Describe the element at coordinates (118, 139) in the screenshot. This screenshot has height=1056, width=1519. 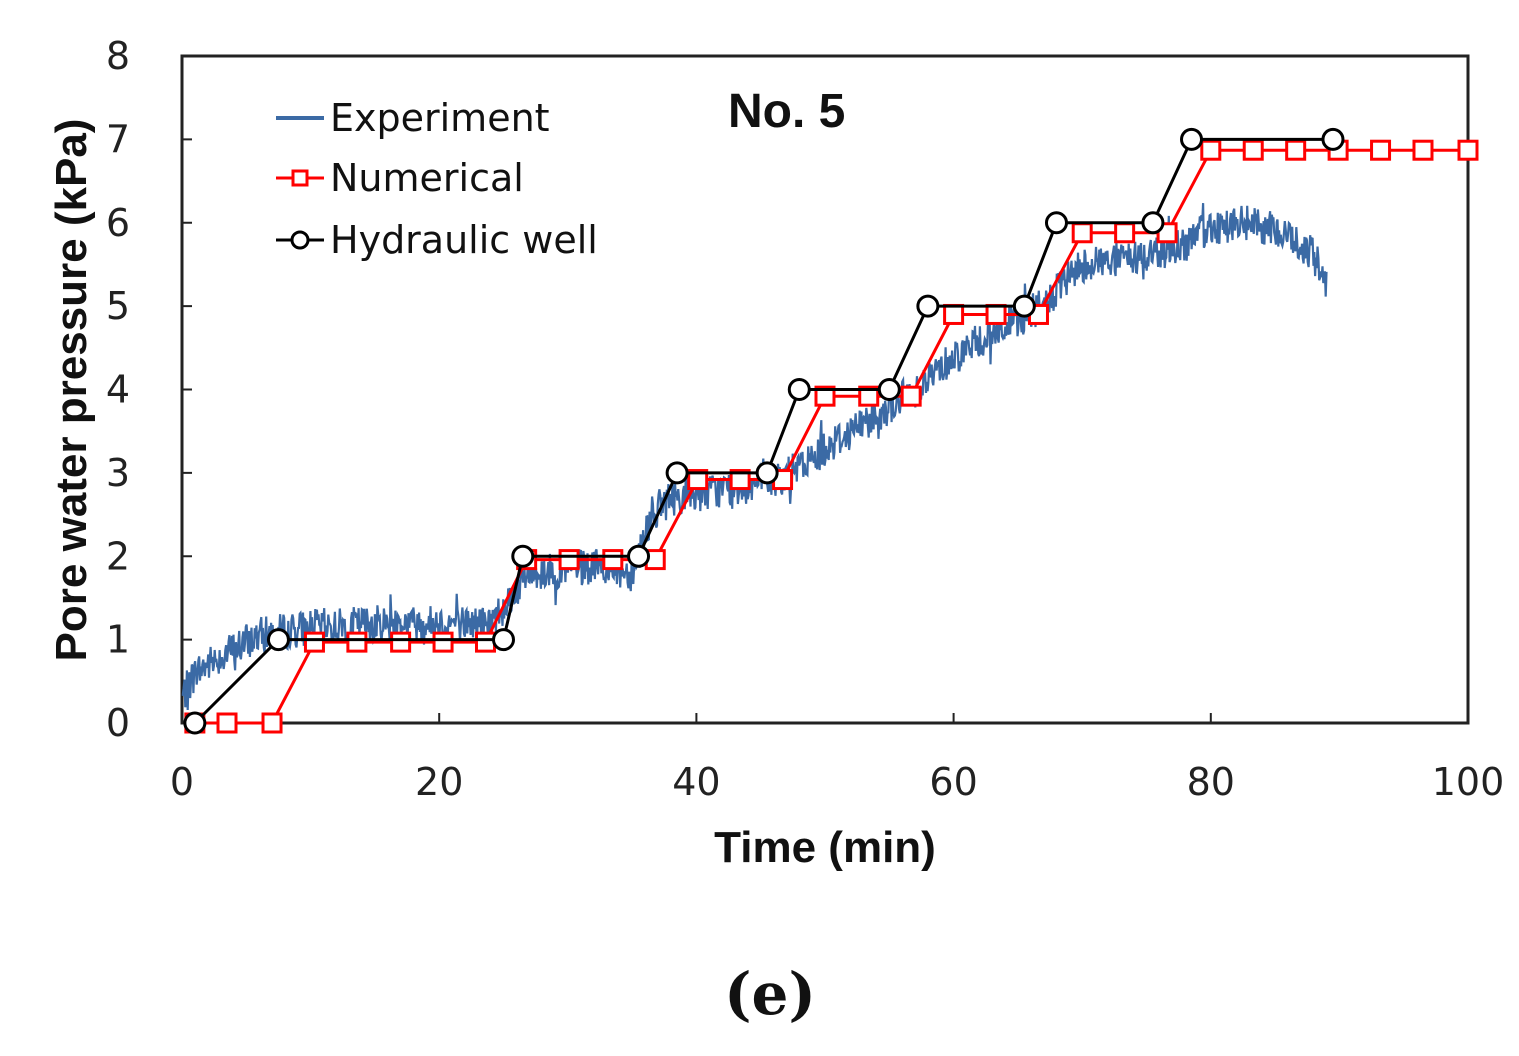
I see `y-tick-label: 7` at that location.